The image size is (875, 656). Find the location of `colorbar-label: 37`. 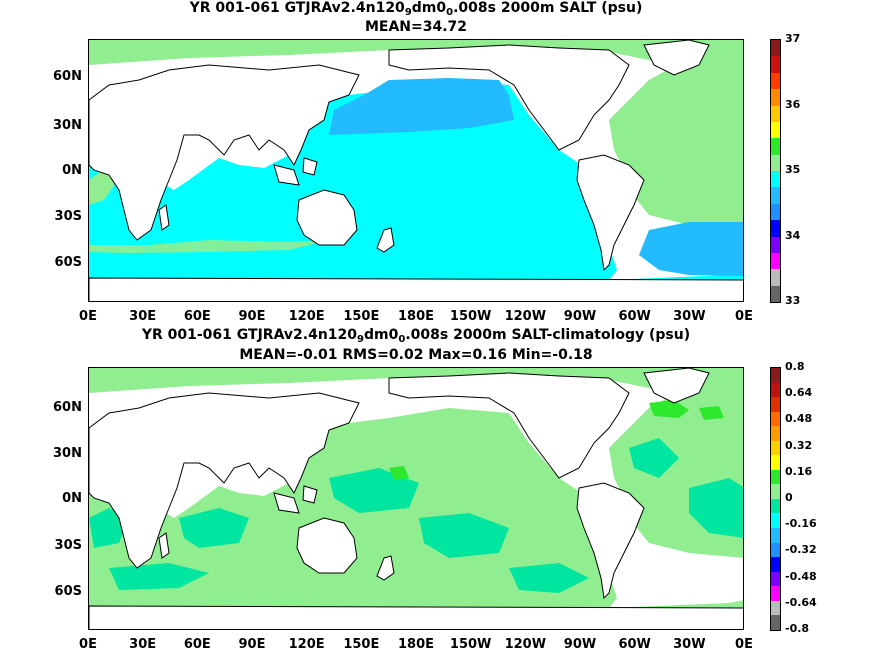

colorbar-label: 37 is located at coordinates (793, 38).